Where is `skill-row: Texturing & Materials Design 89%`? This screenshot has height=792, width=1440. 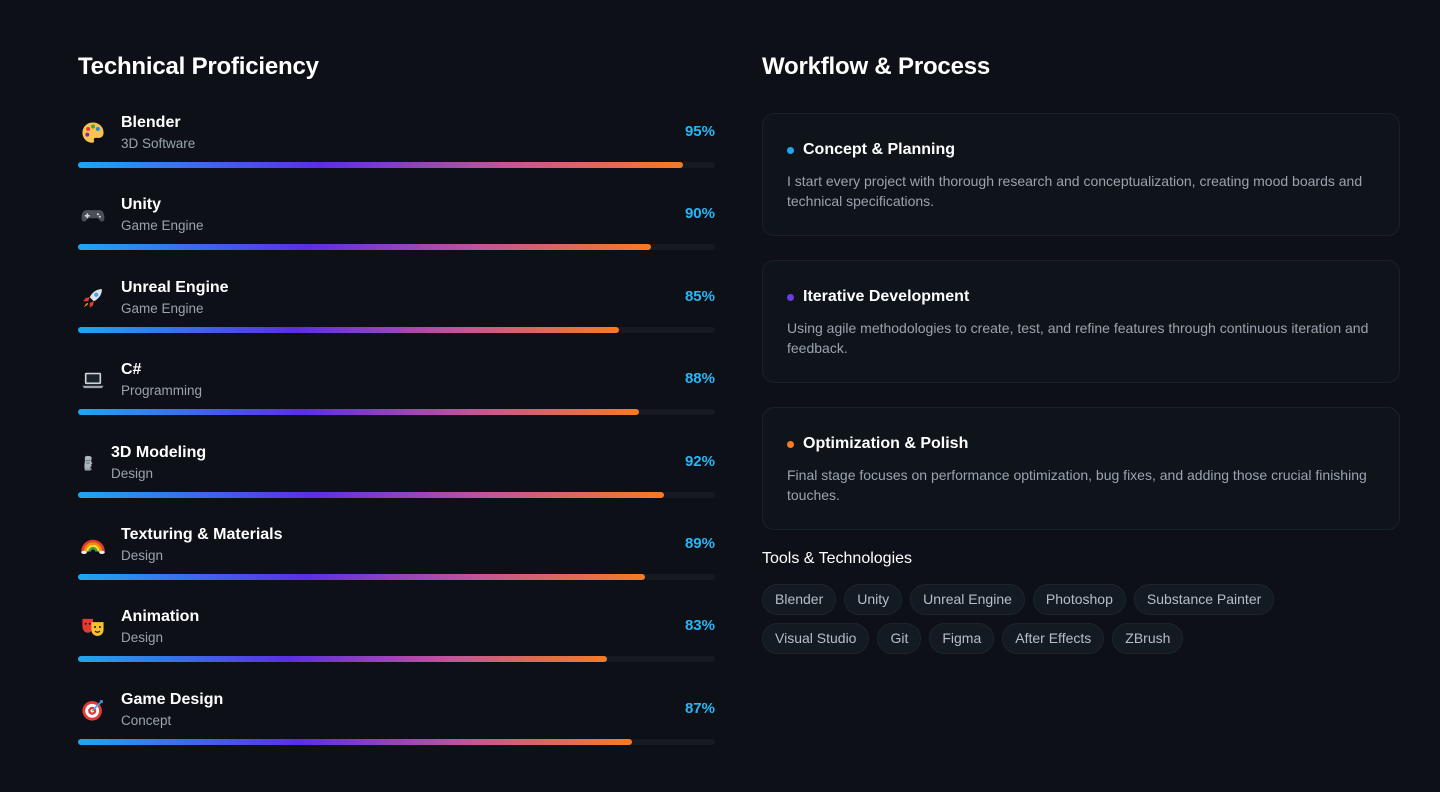
skill-row: Texturing & Materials Design 89% is located at coordinates (396, 565).